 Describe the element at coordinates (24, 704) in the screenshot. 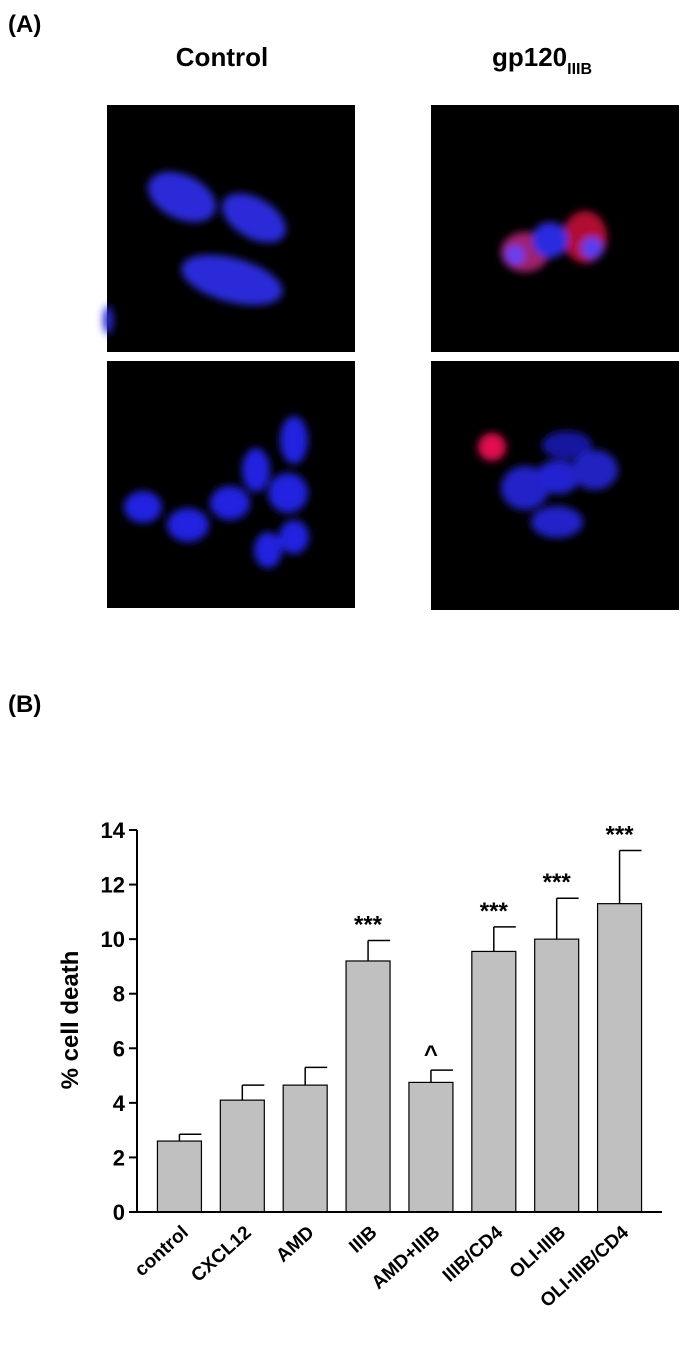

I see `panel-label: (B)` at that location.